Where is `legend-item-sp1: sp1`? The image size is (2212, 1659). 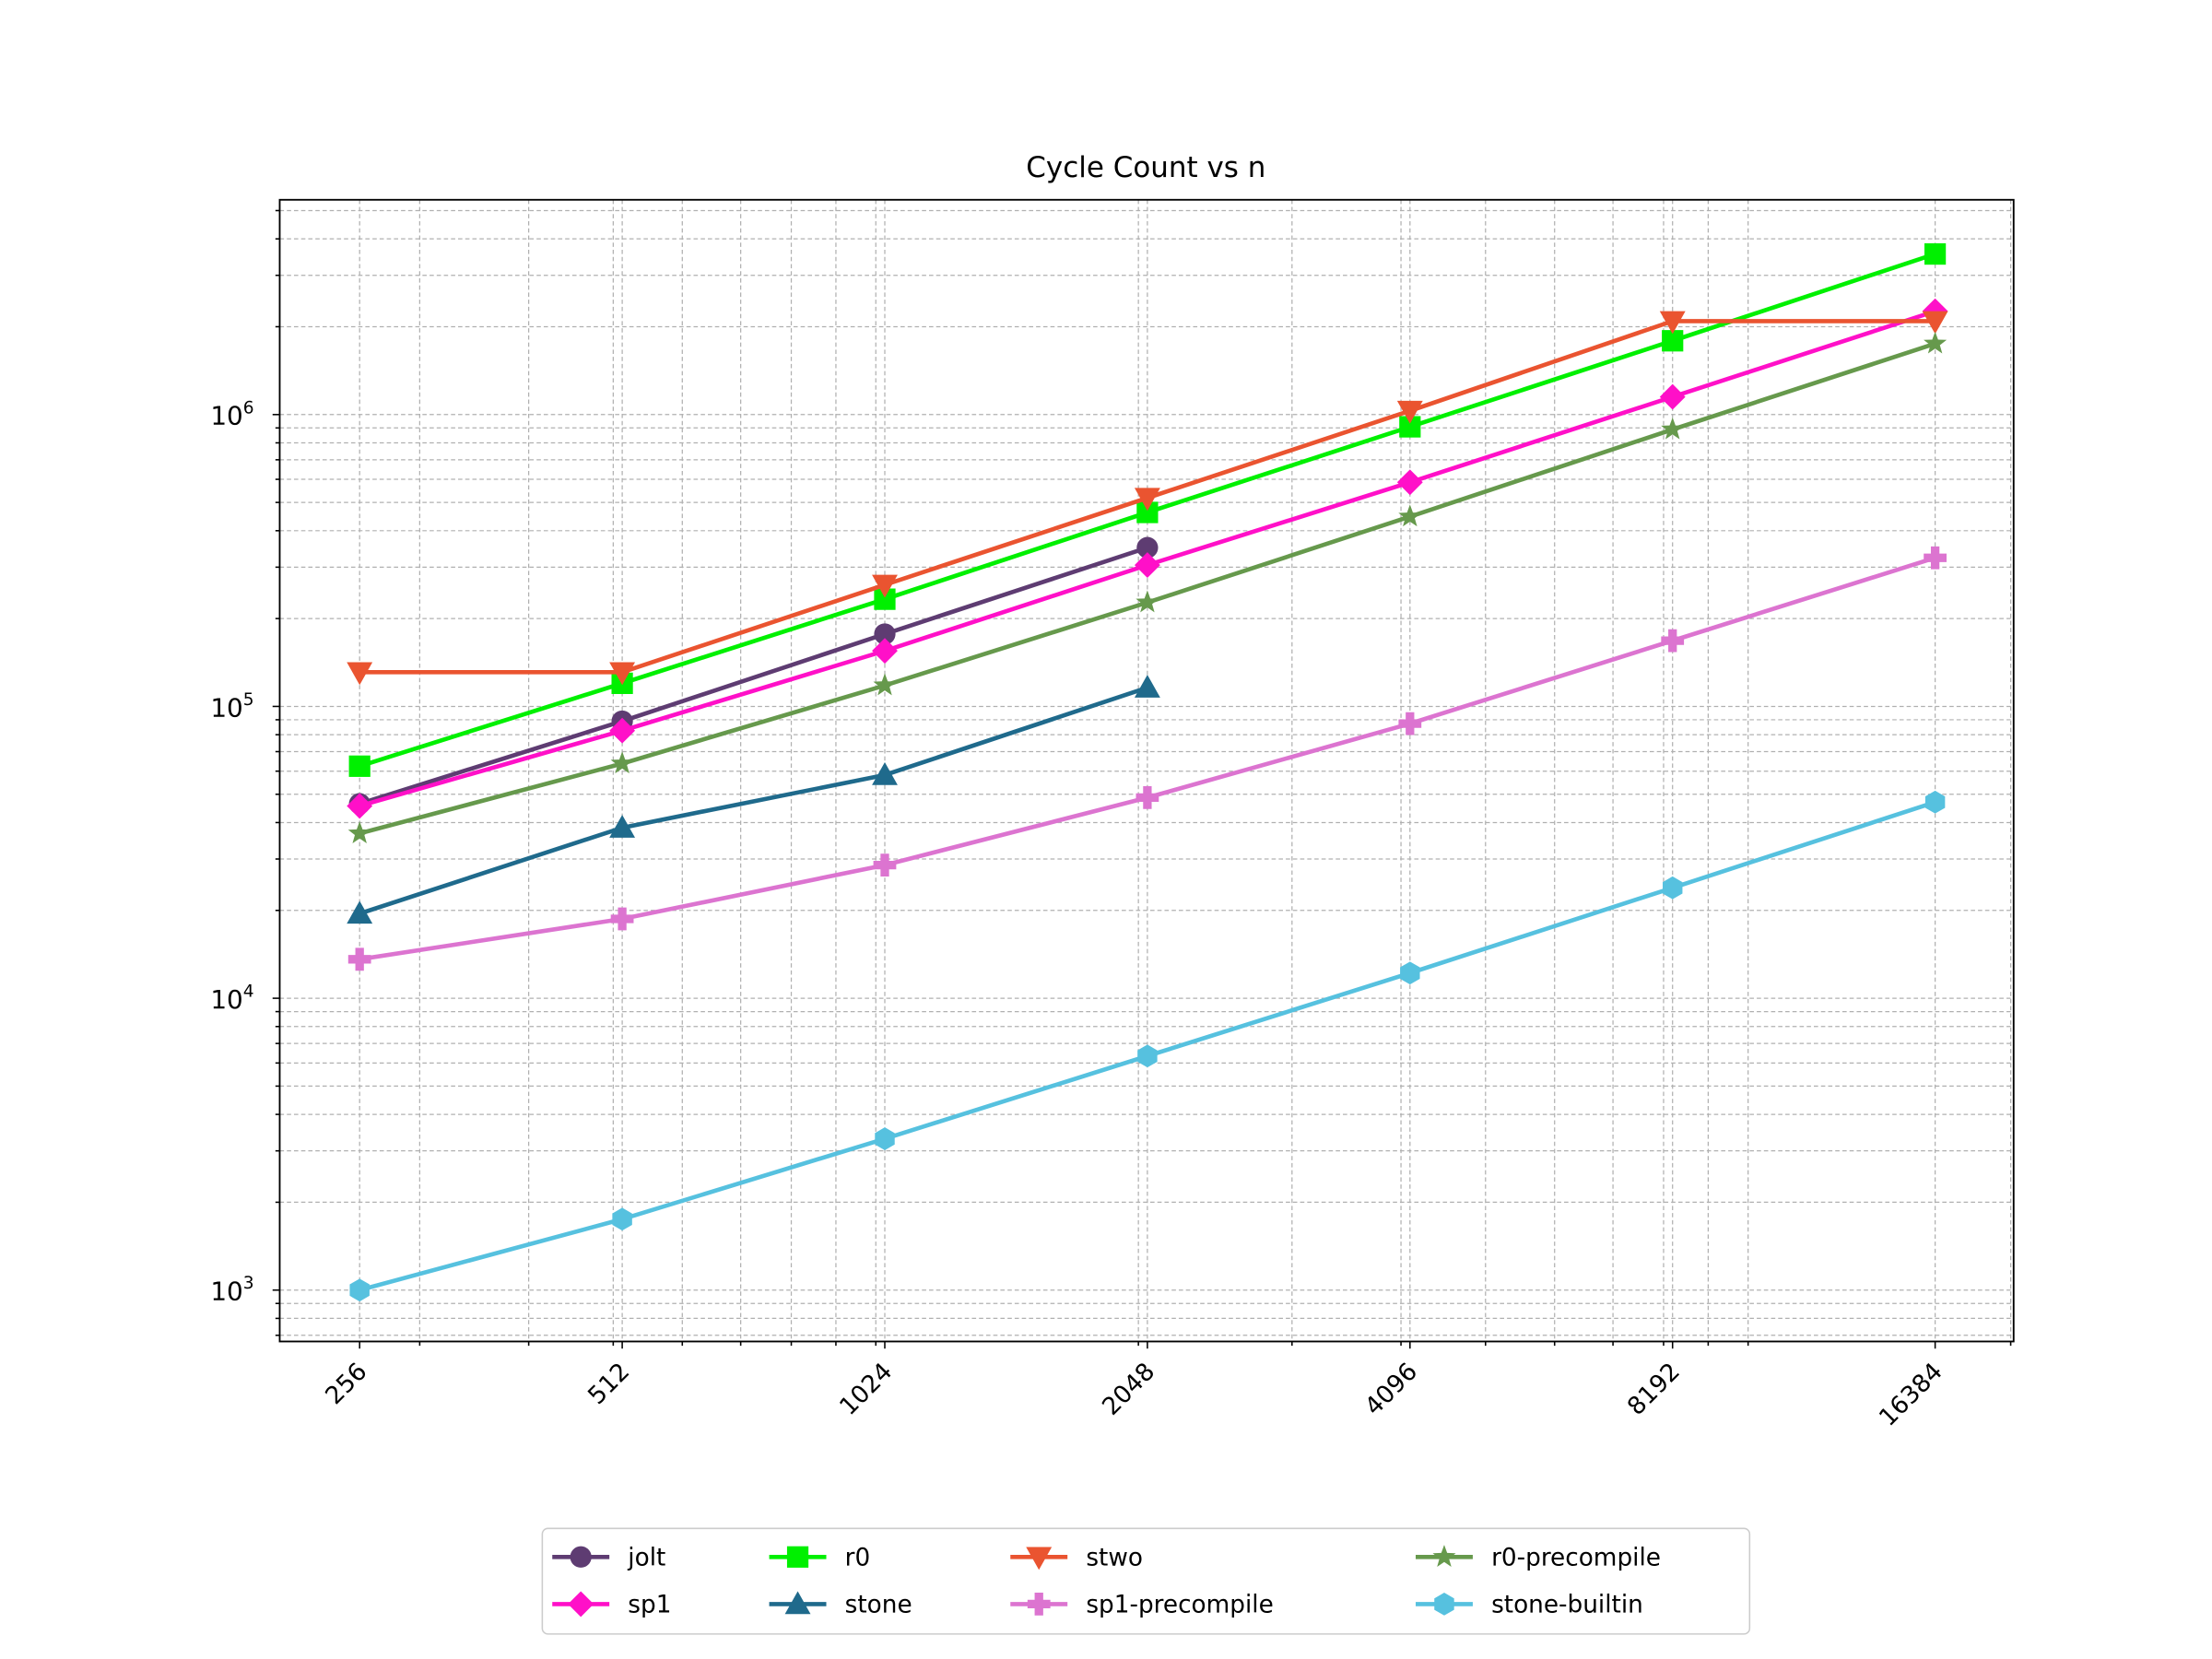
legend-item-sp1: sp1 is located at coordinates (611, 1605).